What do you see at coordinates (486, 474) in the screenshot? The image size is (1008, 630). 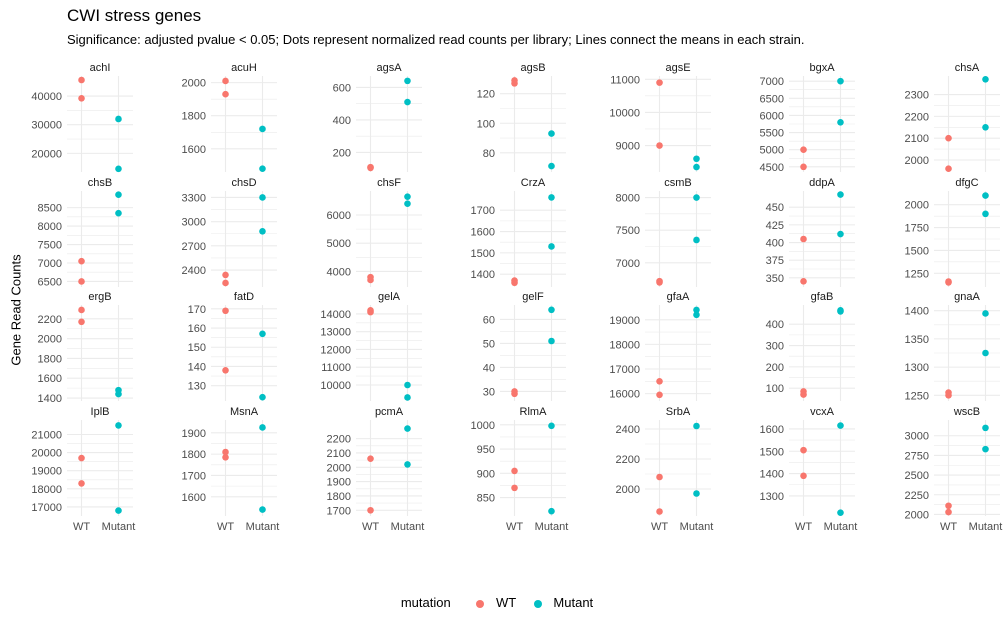 I see `y-tick-label: 900` at bounding box center [486, 474].